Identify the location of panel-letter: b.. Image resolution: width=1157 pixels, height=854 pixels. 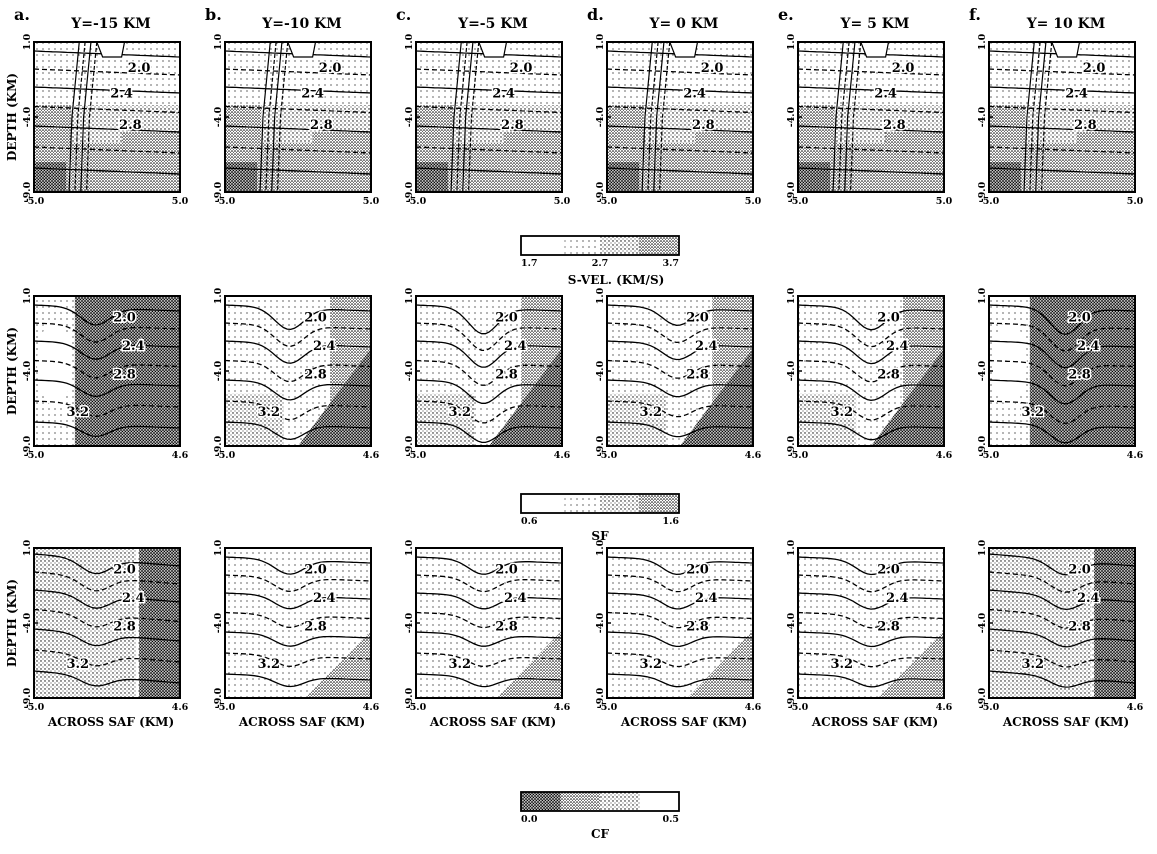
(213, 14).